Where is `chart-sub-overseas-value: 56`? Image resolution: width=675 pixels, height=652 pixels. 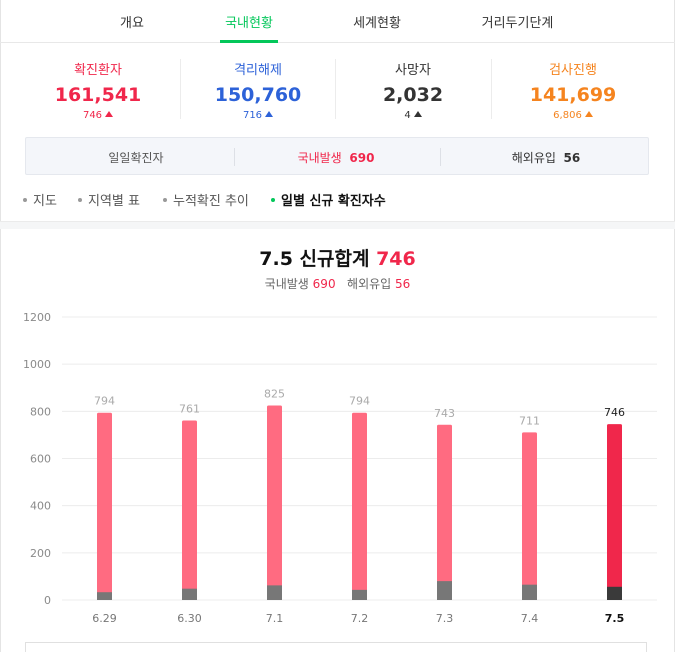 chart-sub-overseas-value: 56 is located at coordinates (403, 284).